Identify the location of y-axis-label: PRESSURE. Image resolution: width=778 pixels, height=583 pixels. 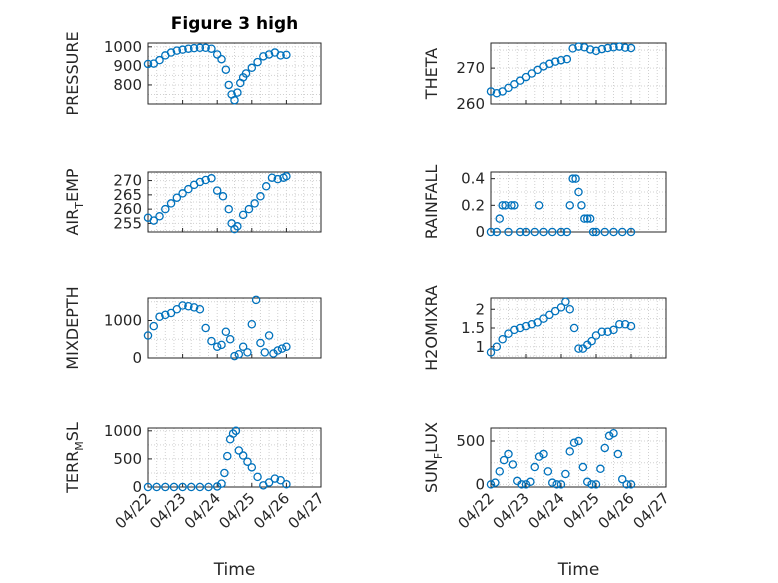
(72, 73).